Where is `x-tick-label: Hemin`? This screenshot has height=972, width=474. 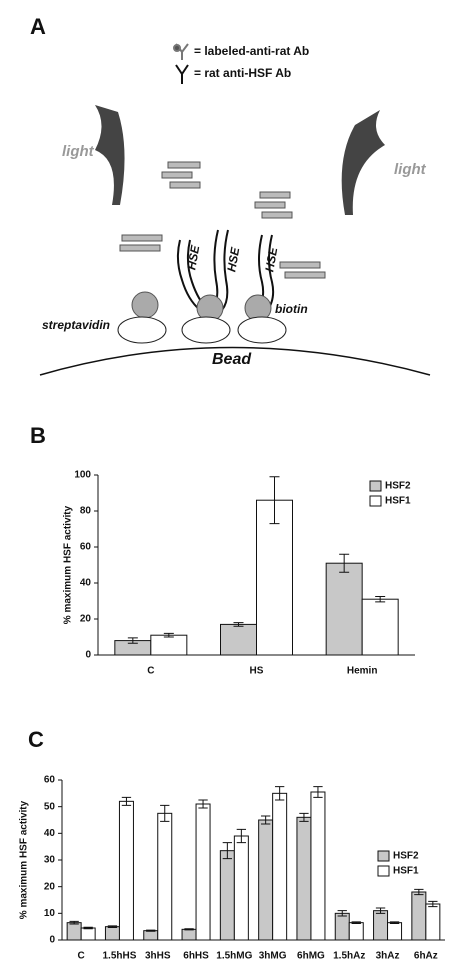 x-tick-label: Hemin is located at coordinates (362, 671).